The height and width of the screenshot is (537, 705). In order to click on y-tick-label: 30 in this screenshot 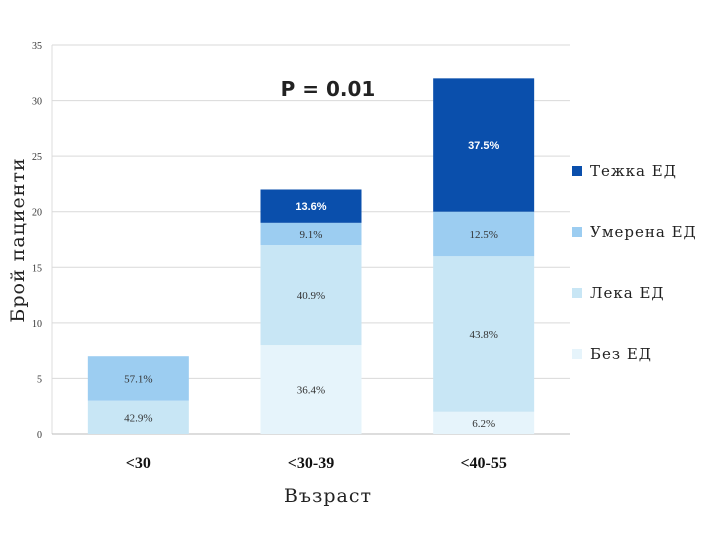, I will do `click(37, 102)`.